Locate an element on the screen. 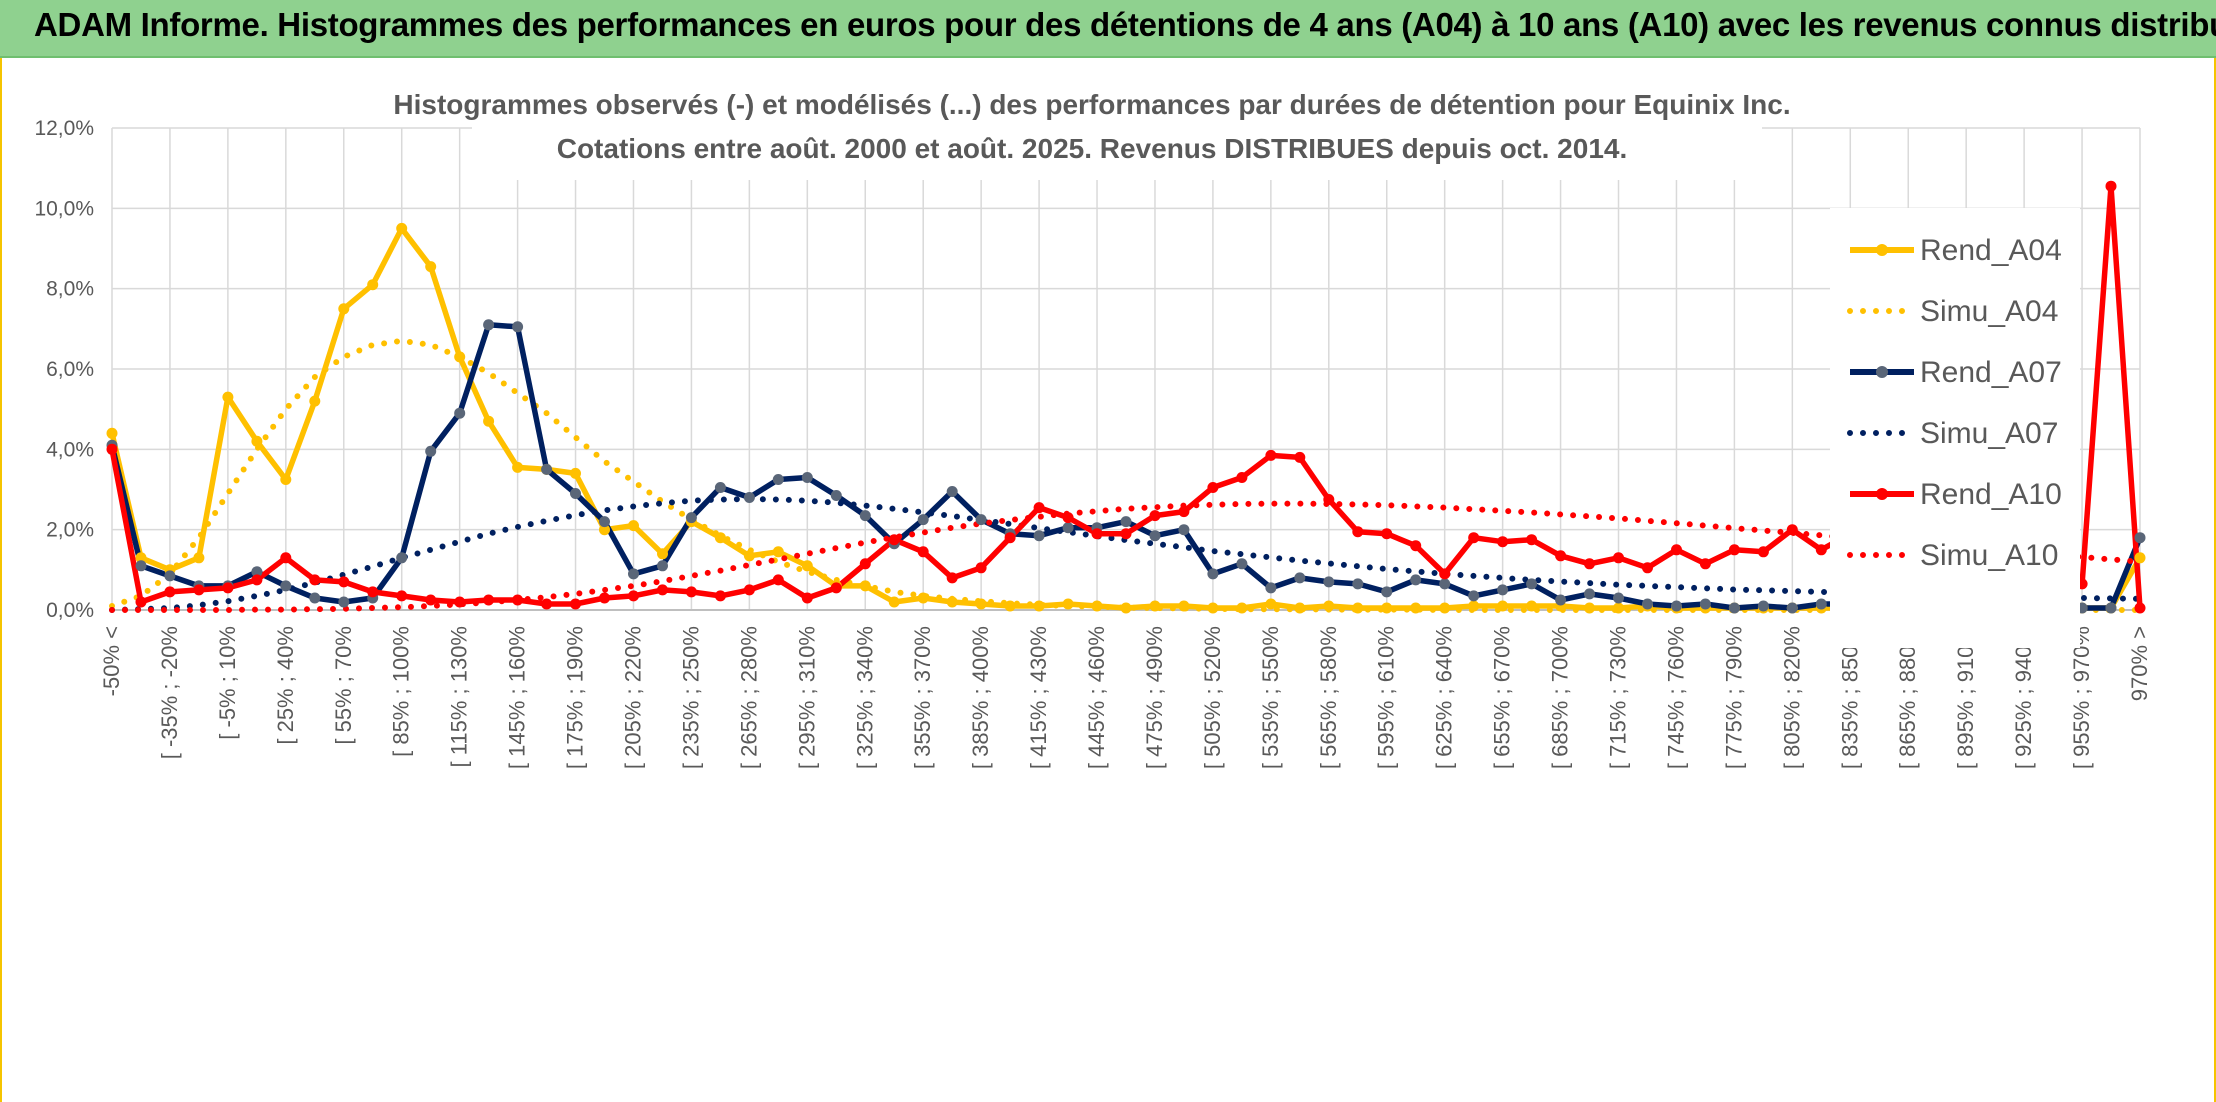 This screenshot has width=2216, height=1102. legend-label-simu-a10: Simu_A10 is located at coordinates (1989, 555).